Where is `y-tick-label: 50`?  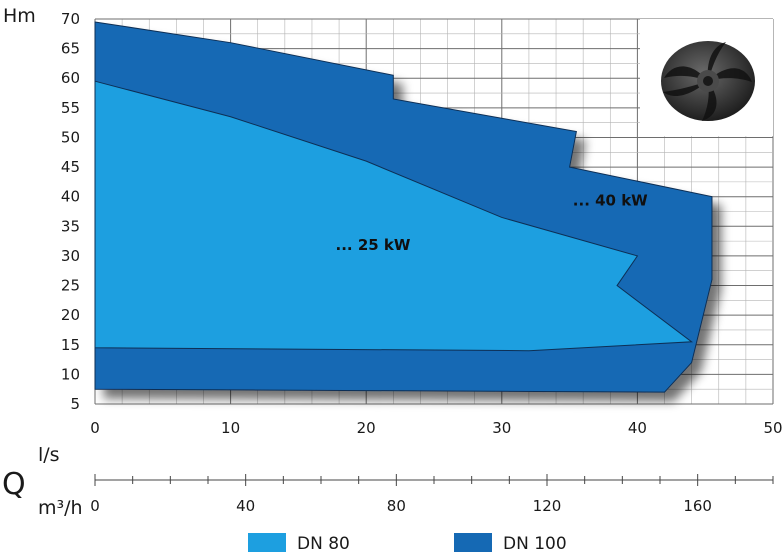 y-tick-label: 50 is located at coordinates (70, 137).